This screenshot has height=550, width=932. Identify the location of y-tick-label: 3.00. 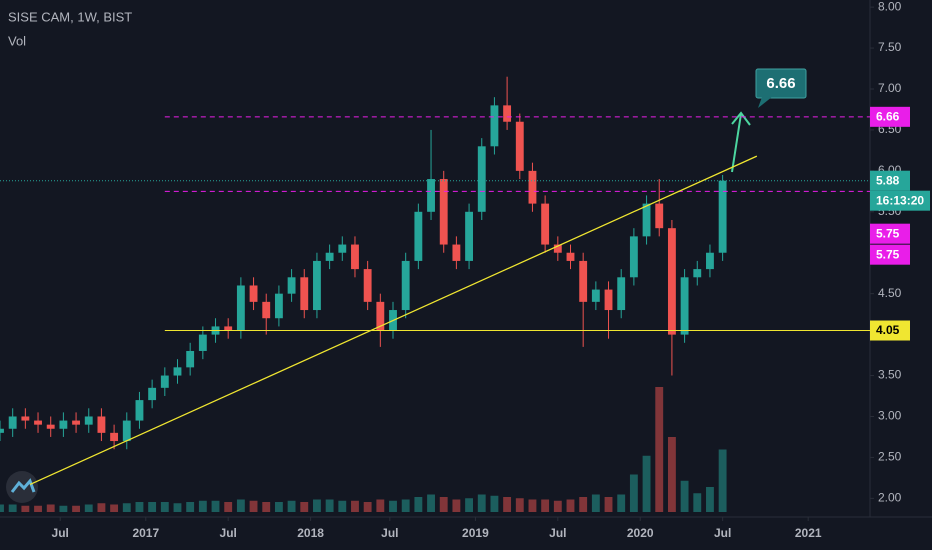
(890, 416).